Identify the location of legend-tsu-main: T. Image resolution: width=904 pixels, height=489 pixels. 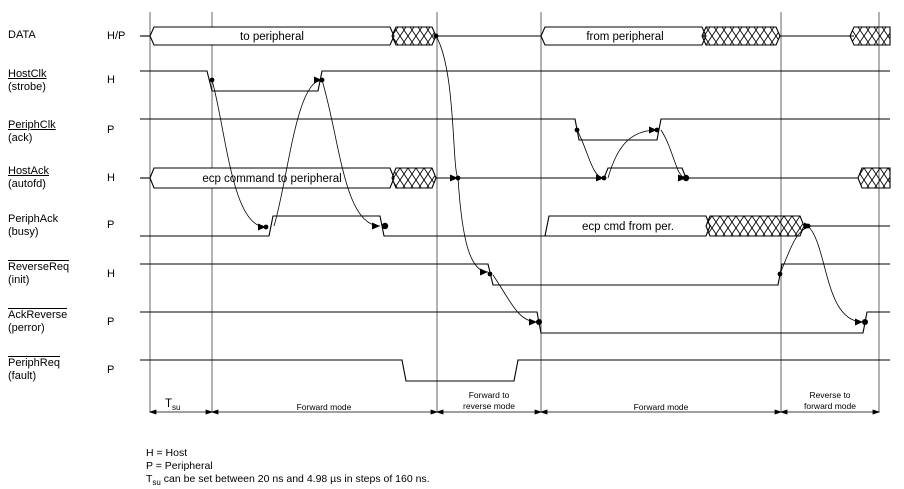
(149, 479).